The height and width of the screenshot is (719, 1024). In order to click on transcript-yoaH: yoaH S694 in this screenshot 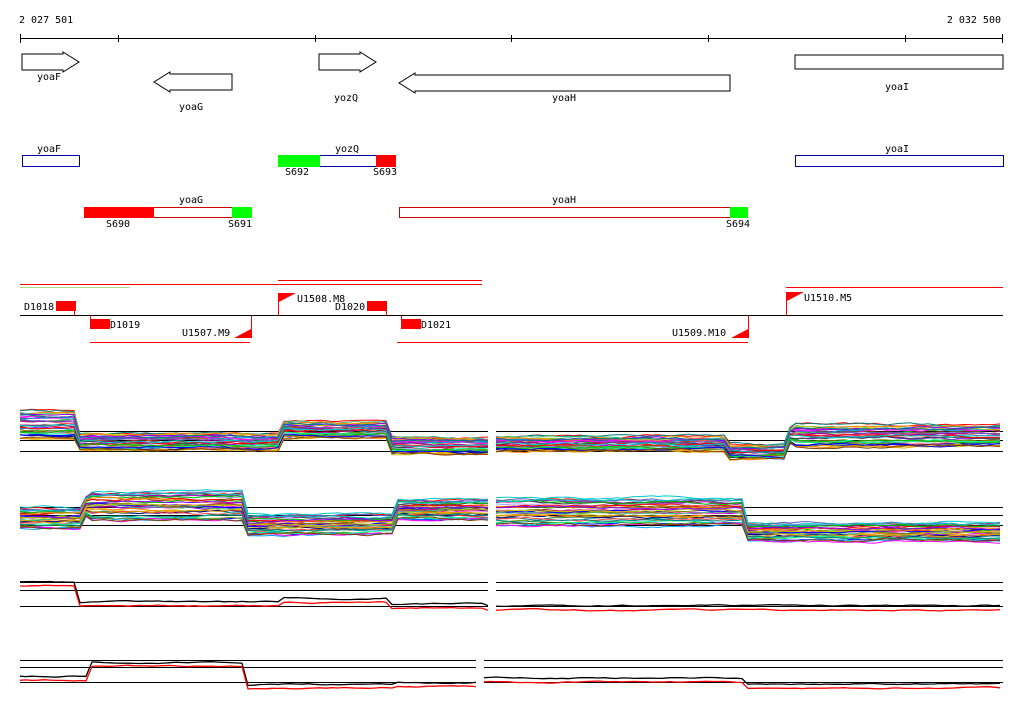, I will do `click(575, 212)`.